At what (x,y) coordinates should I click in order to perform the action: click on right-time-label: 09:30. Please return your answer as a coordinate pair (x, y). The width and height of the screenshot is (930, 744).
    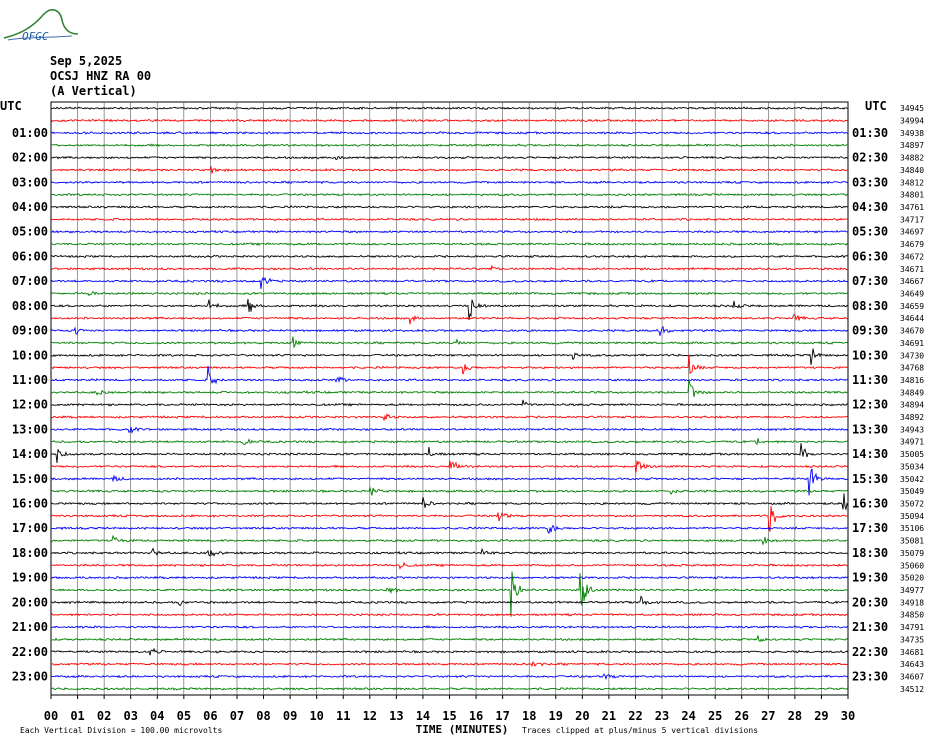
    Looking at the image, I should click on (870, 331).